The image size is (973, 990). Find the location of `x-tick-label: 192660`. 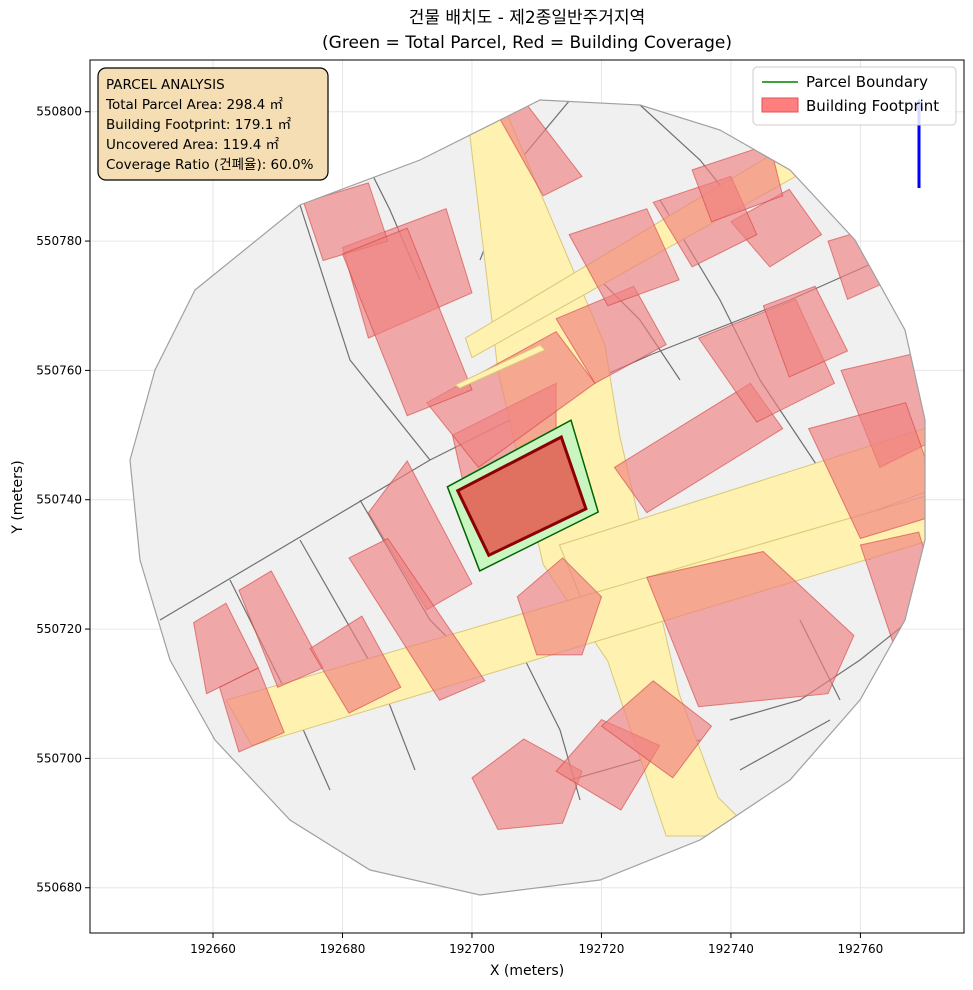

x-tick-label: 192660 is located at coordinates (213, 949).